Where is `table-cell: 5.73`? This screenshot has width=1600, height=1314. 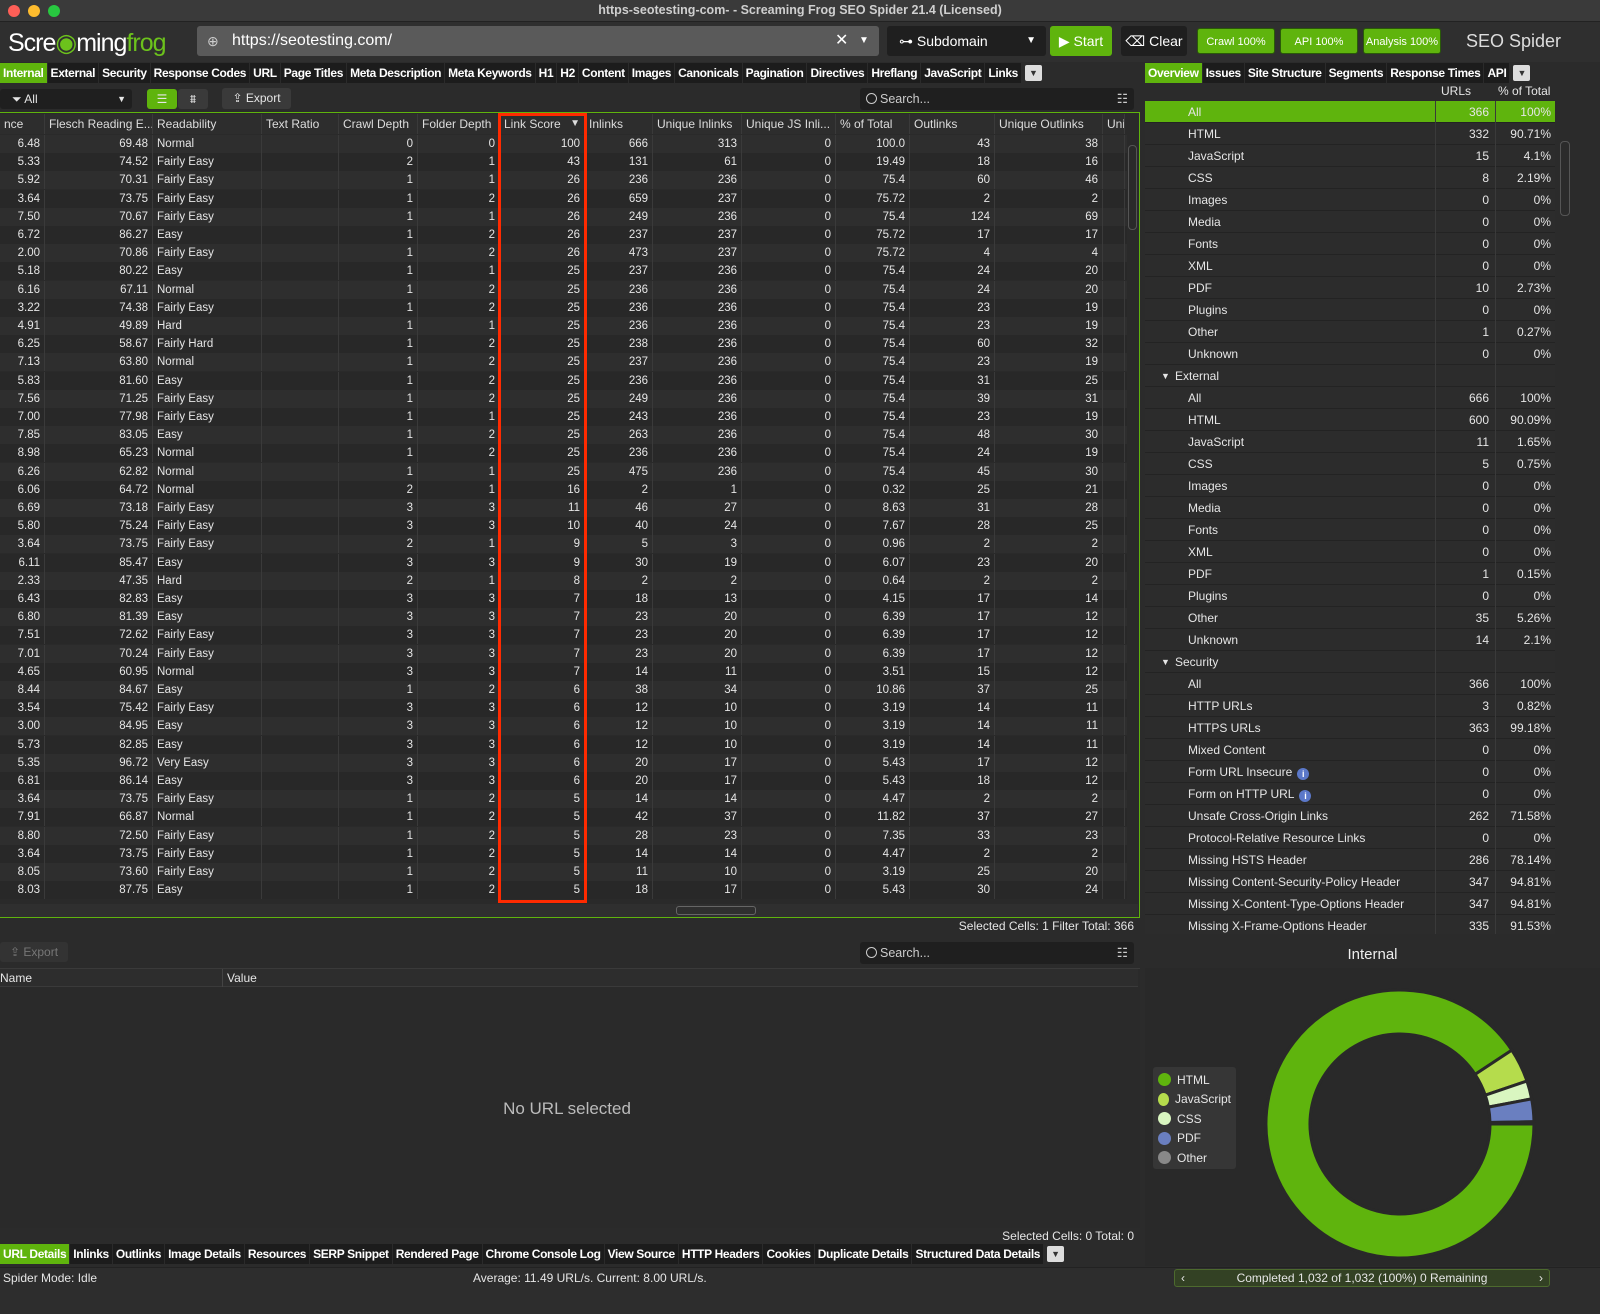
table-cell: 5.73 is located at coordinates (22, 744).